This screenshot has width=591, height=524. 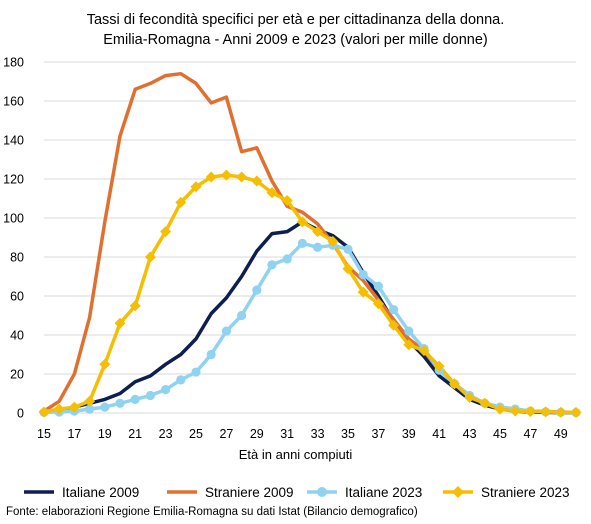 I want to click on x-tick-label: 31, so click(x=287, y=434).